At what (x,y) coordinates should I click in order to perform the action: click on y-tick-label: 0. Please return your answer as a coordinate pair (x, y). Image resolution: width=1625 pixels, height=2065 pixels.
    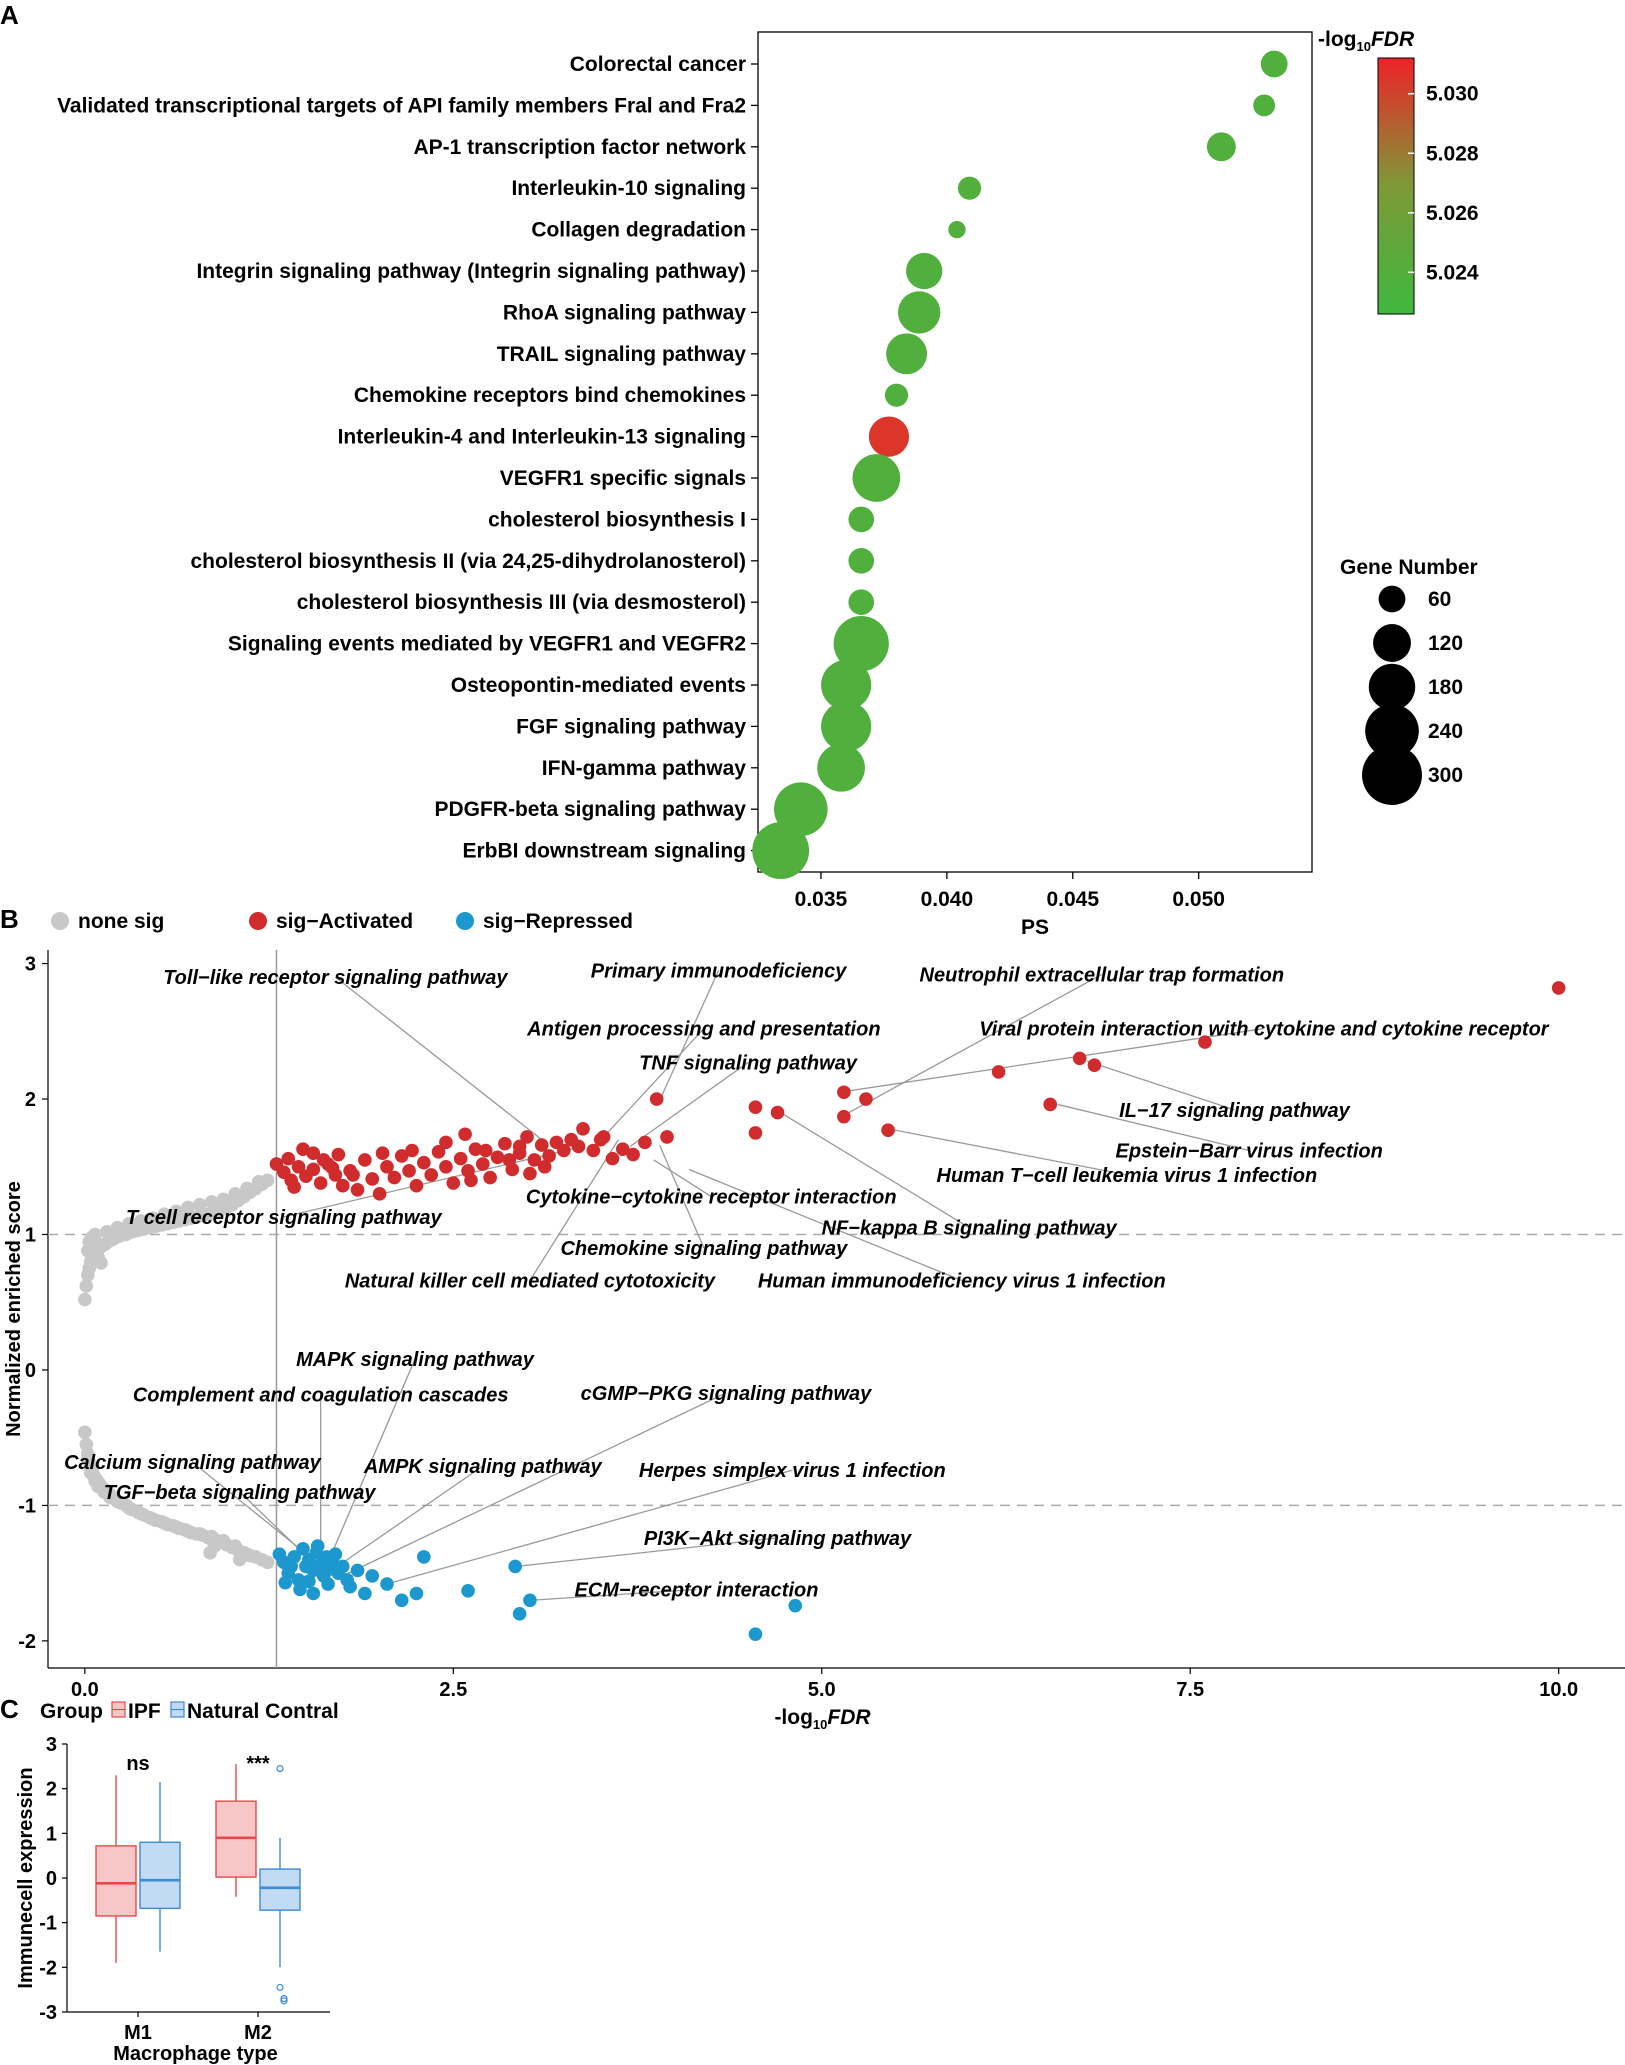
    Looking at the image, I should click on (51, 1879).